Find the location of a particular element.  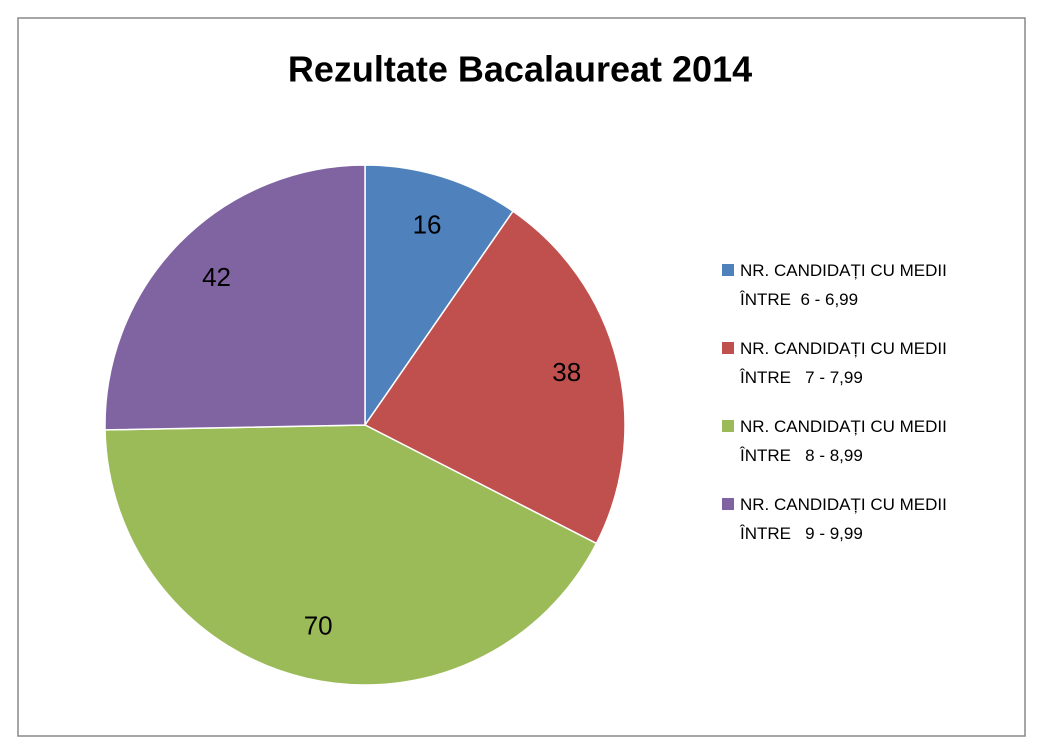

legend-label: NR. CANDIDAȚI CU MEDII ÎNTRE 6 - 6,99 is located at coordinates (846, 285).